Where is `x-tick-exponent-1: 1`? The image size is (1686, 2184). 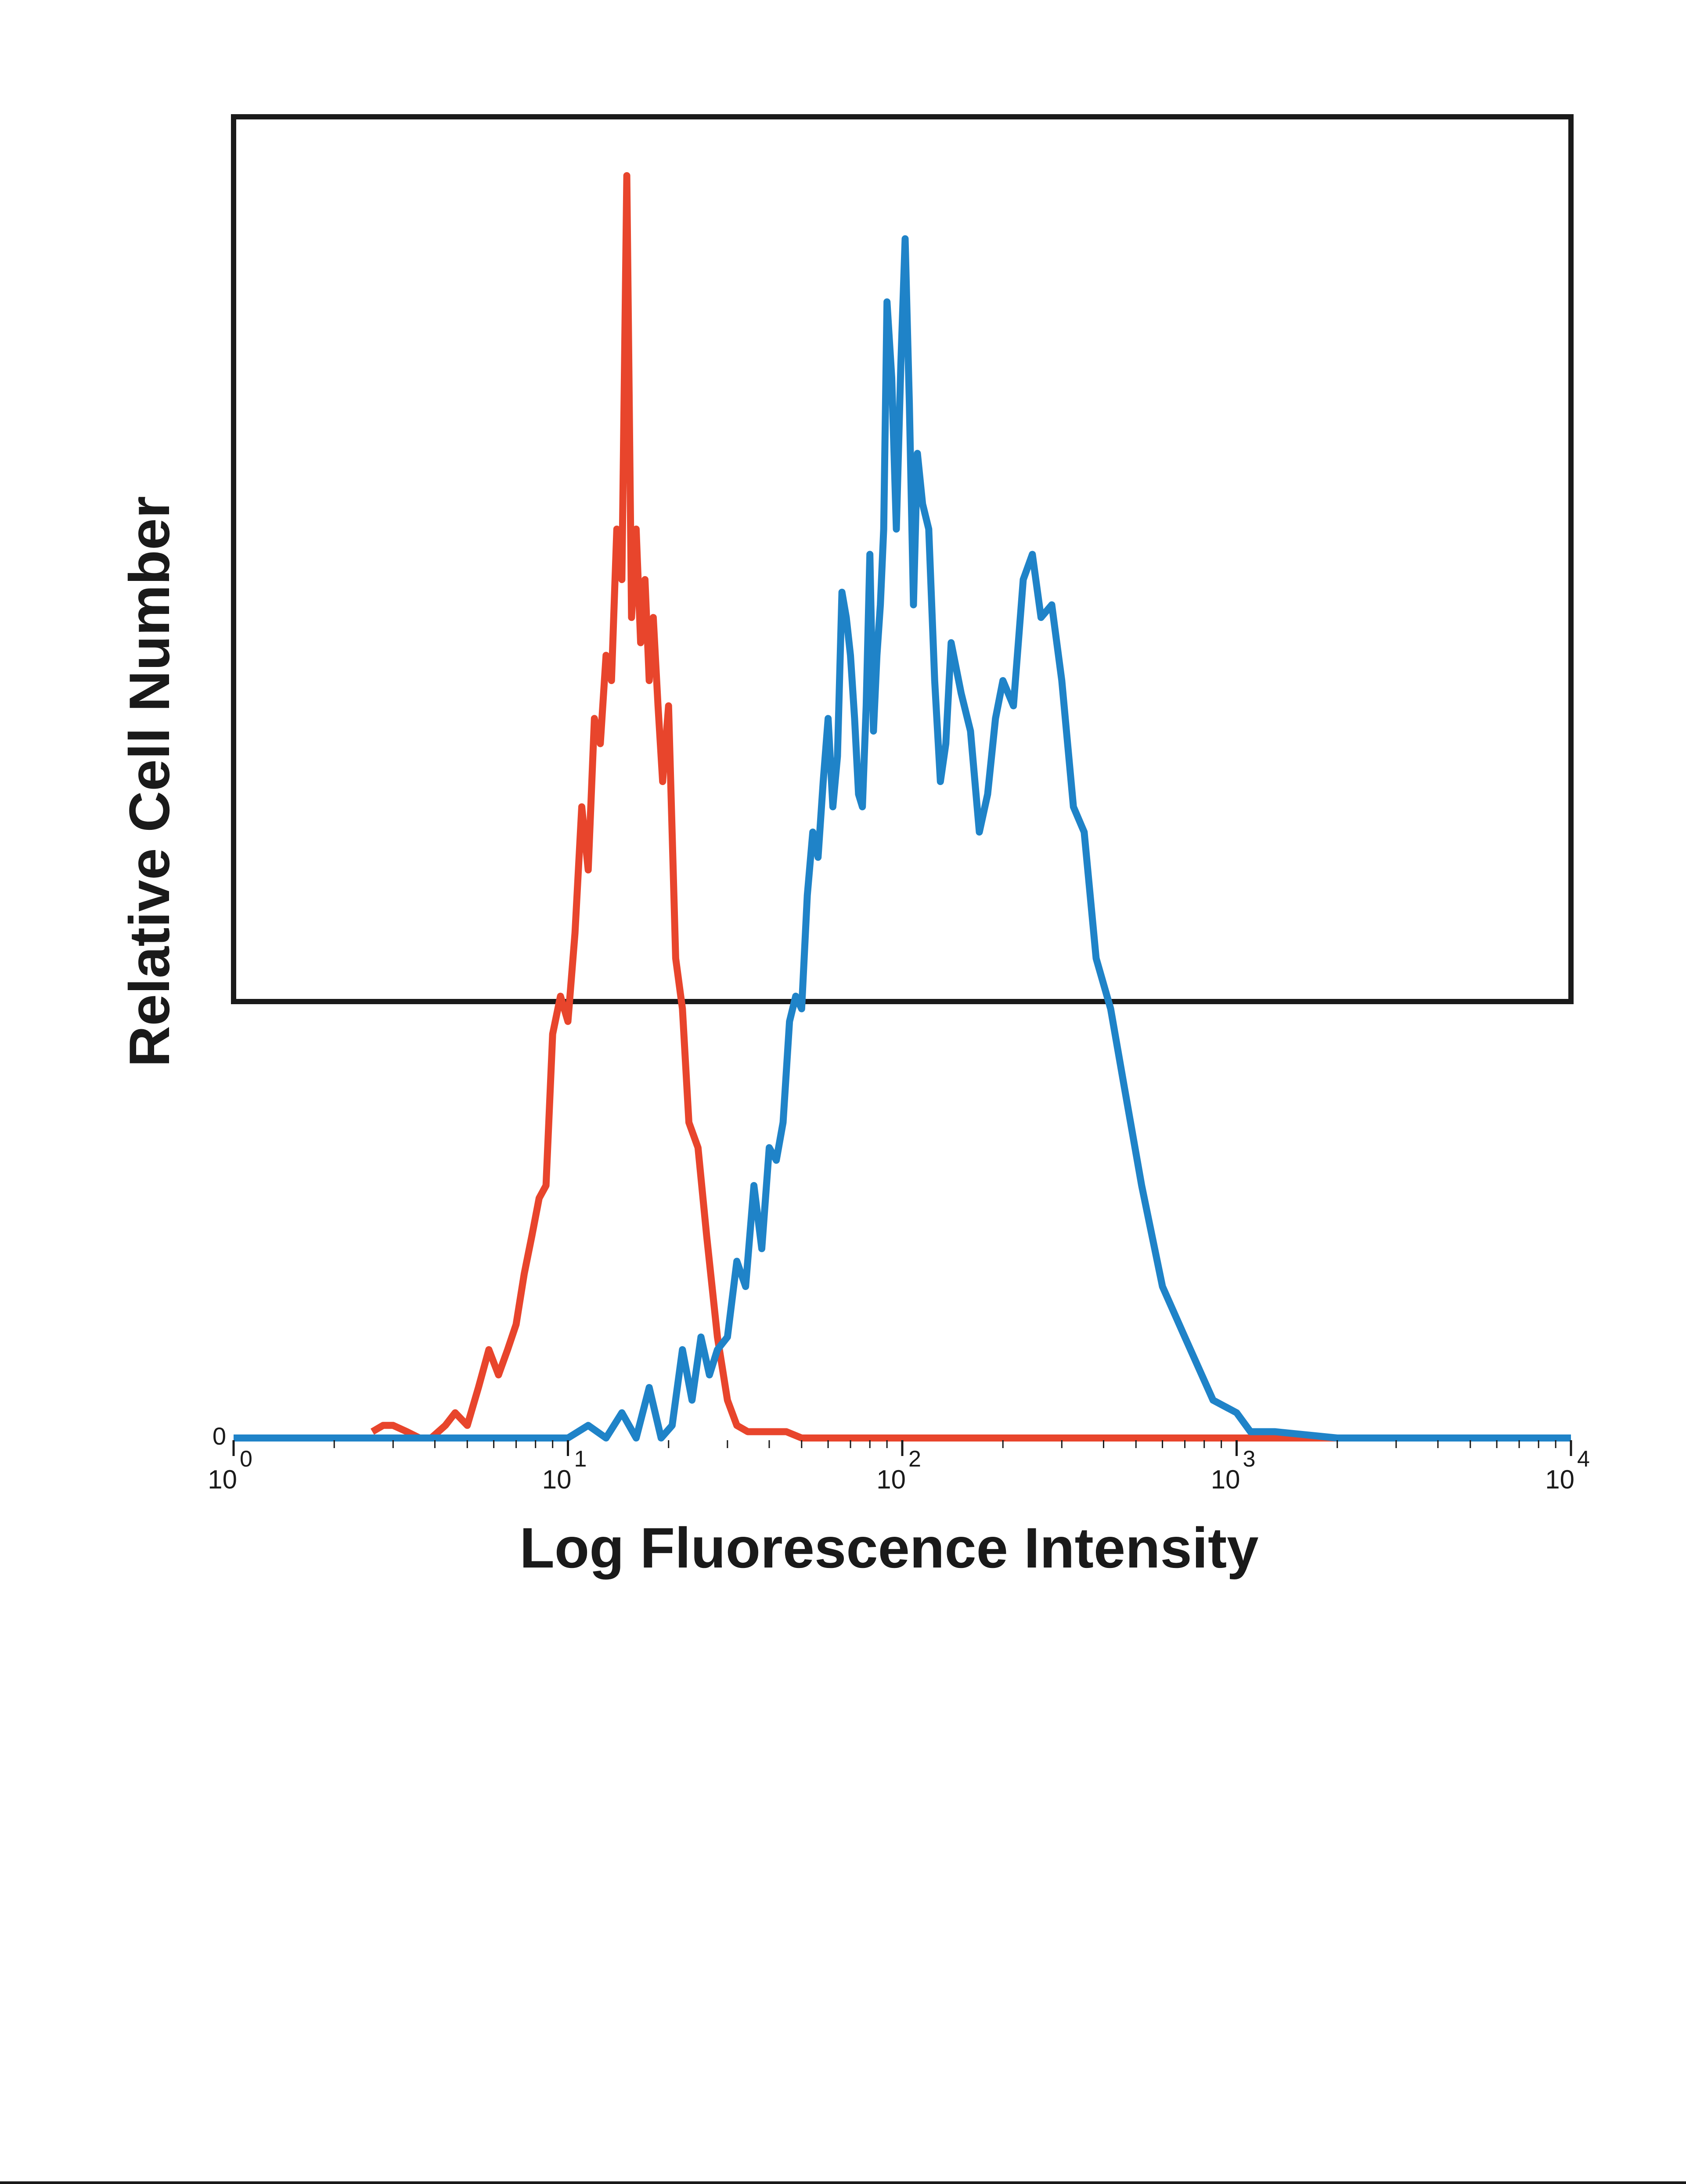 x-tick-exponent-1: 1 is located at coordinates (581, 1459).